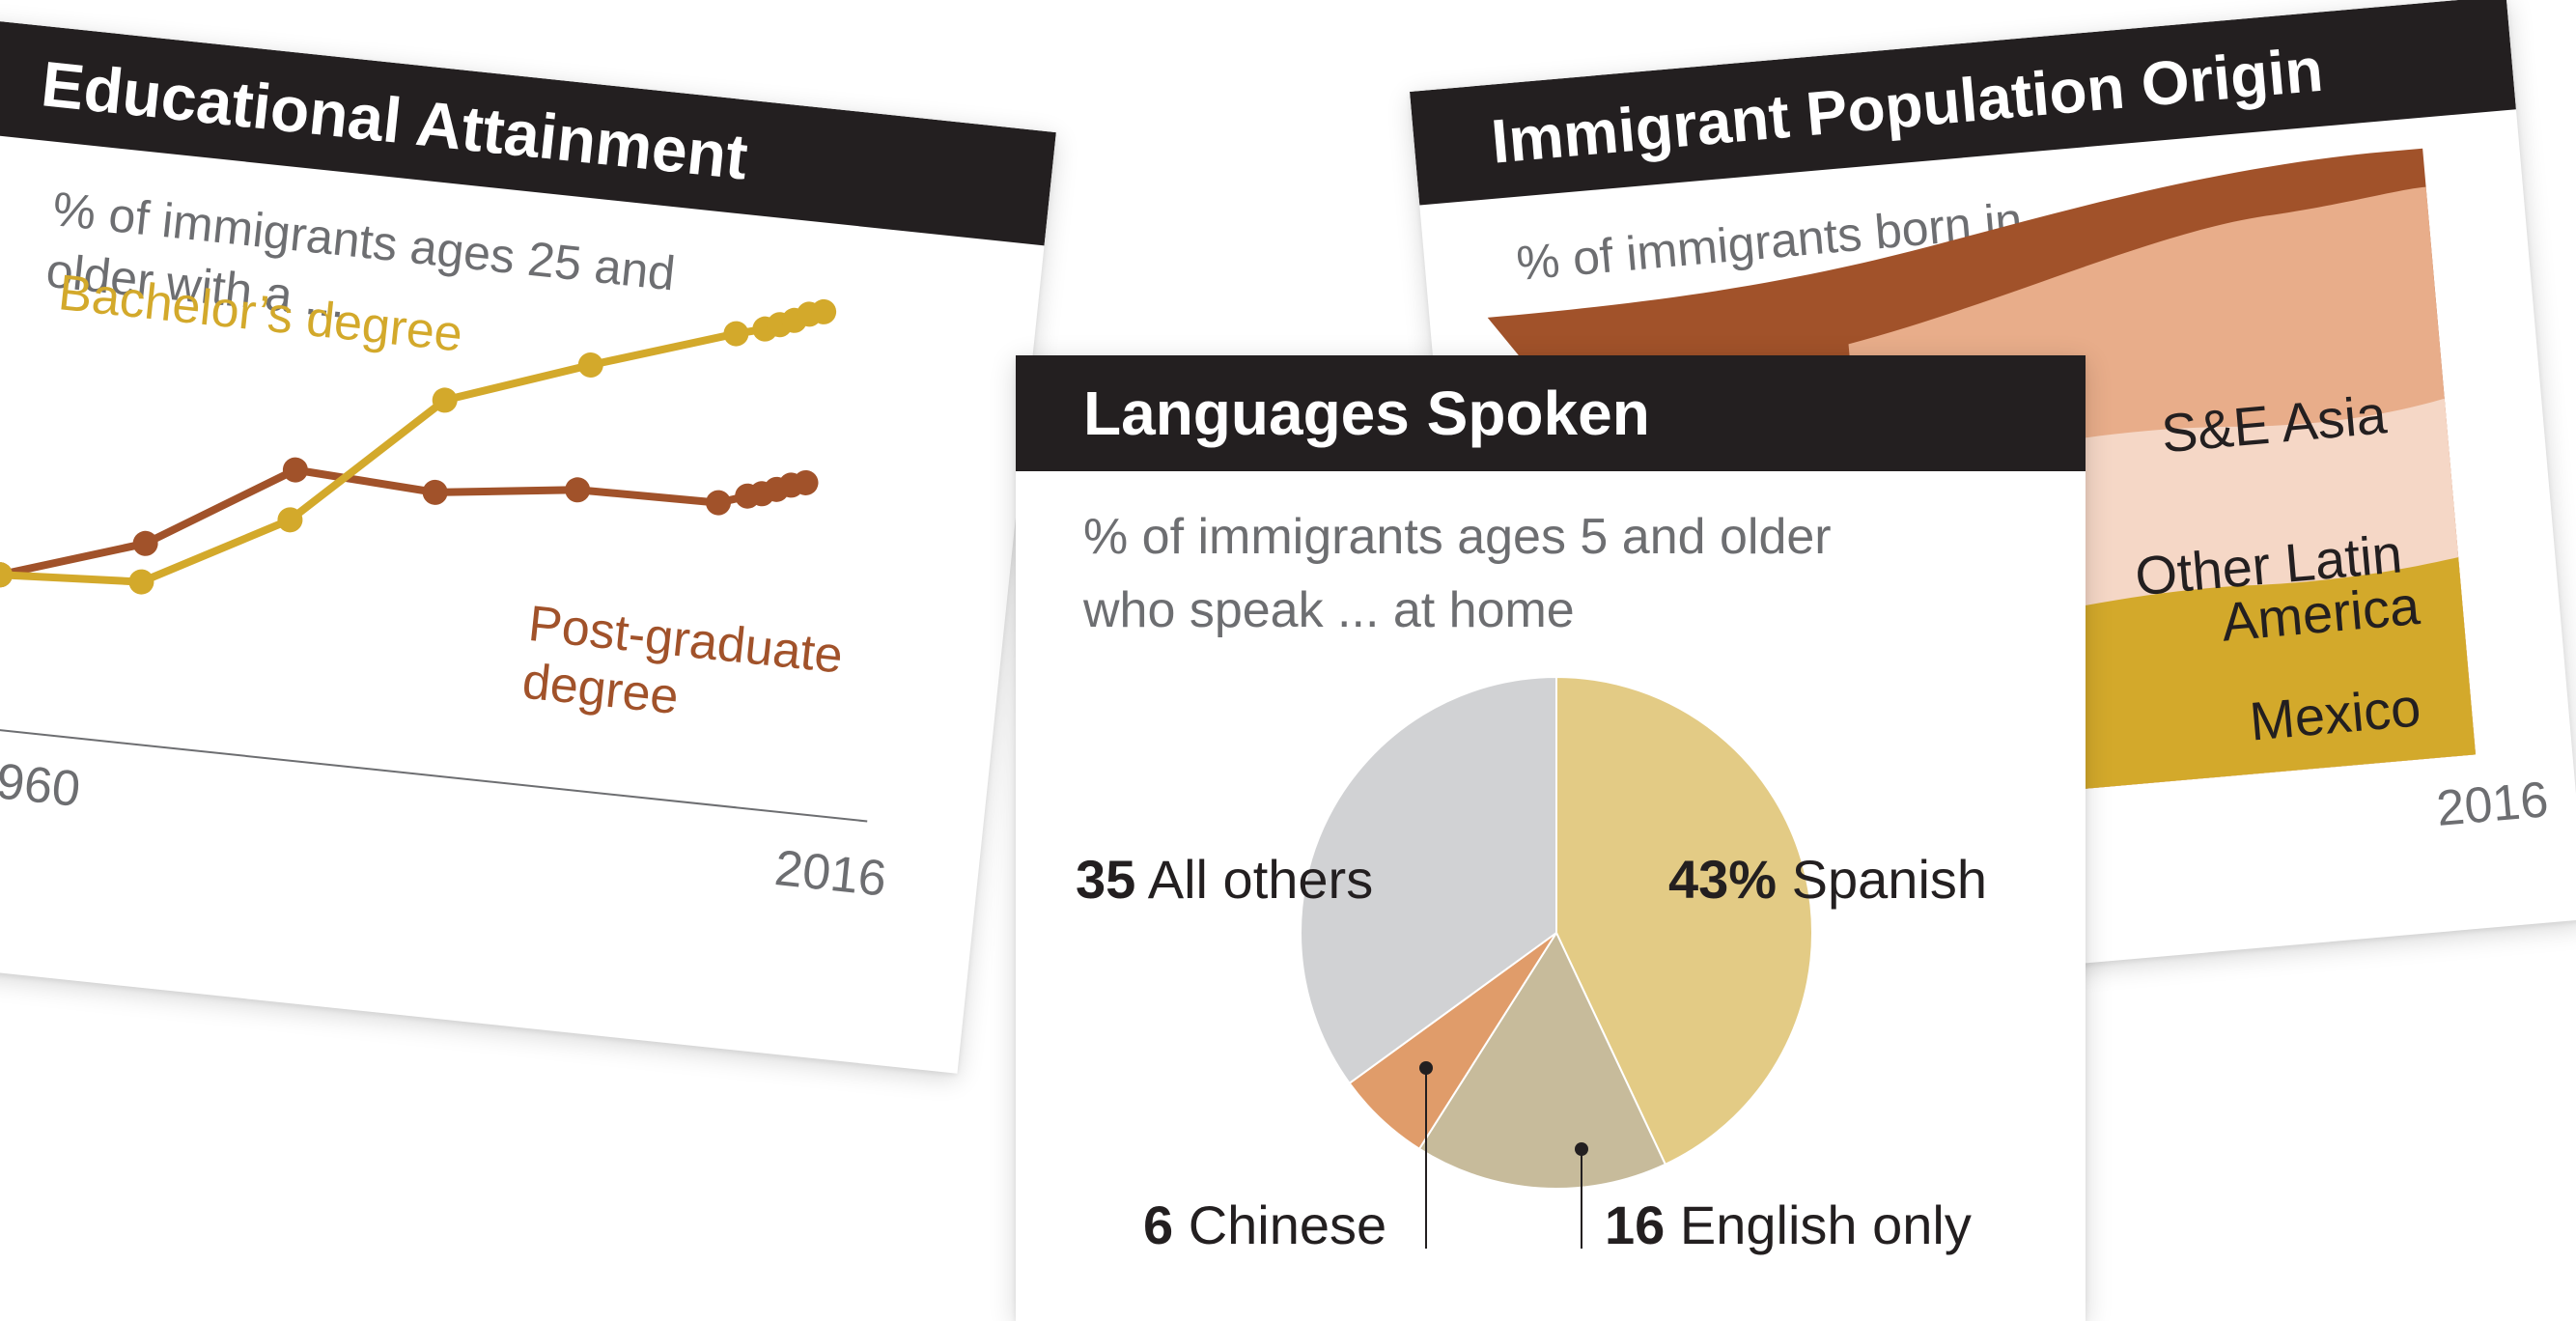 This screenshot has height=1321, width=2576. Describe the element at coordinates (2334, 713) in the screenshot. I see `imm-label-mexico: Mexico` at that location.